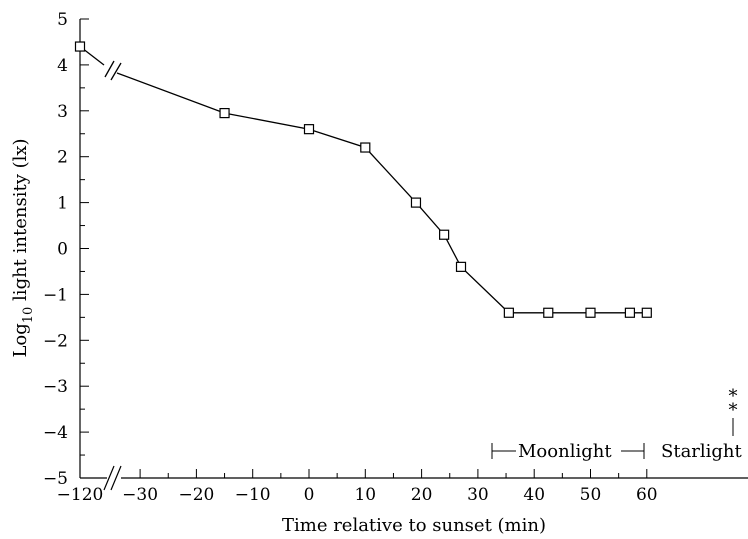 The width and height of the screenshot is (748, 539). I want to click on x-tick-label: 20, so click(422, 495).